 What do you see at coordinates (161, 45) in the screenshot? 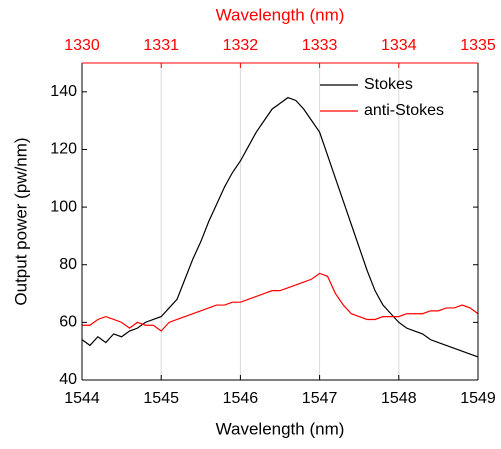
I see `x2-tick-label: 1331` at bounding box center [161, 45].